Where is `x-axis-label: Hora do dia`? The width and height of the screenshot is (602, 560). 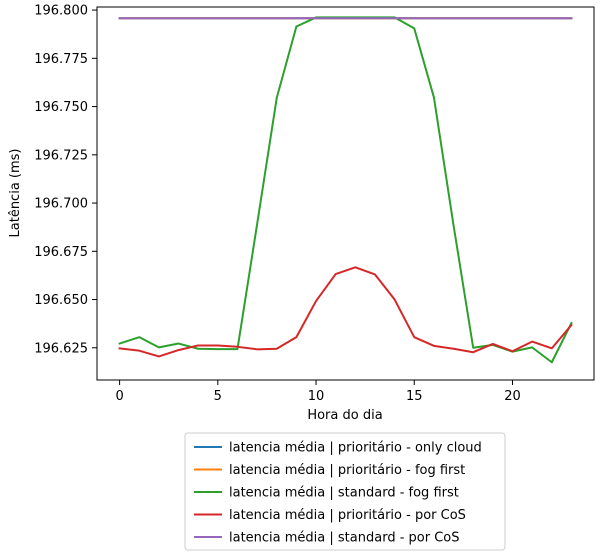 x-axis-label: Hora do dia is located at coordinates (344, 415).